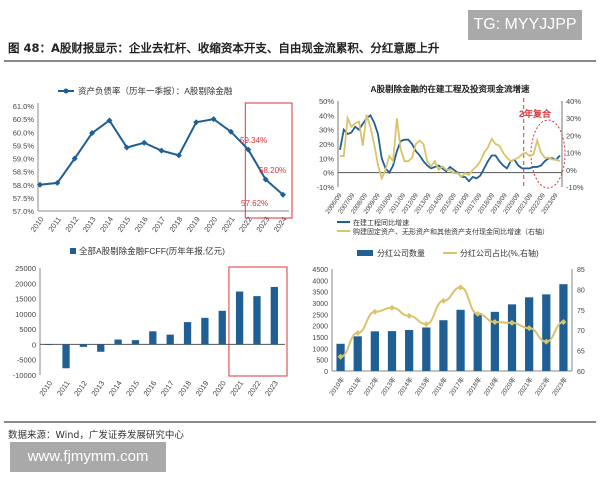 Image resolution: width=600 pixels, height=480 pixels. What do you see at coordinates (24, 185) in the screenshot?
I see `y-tick-label: 58.0%` at bounding box center [24, 185].